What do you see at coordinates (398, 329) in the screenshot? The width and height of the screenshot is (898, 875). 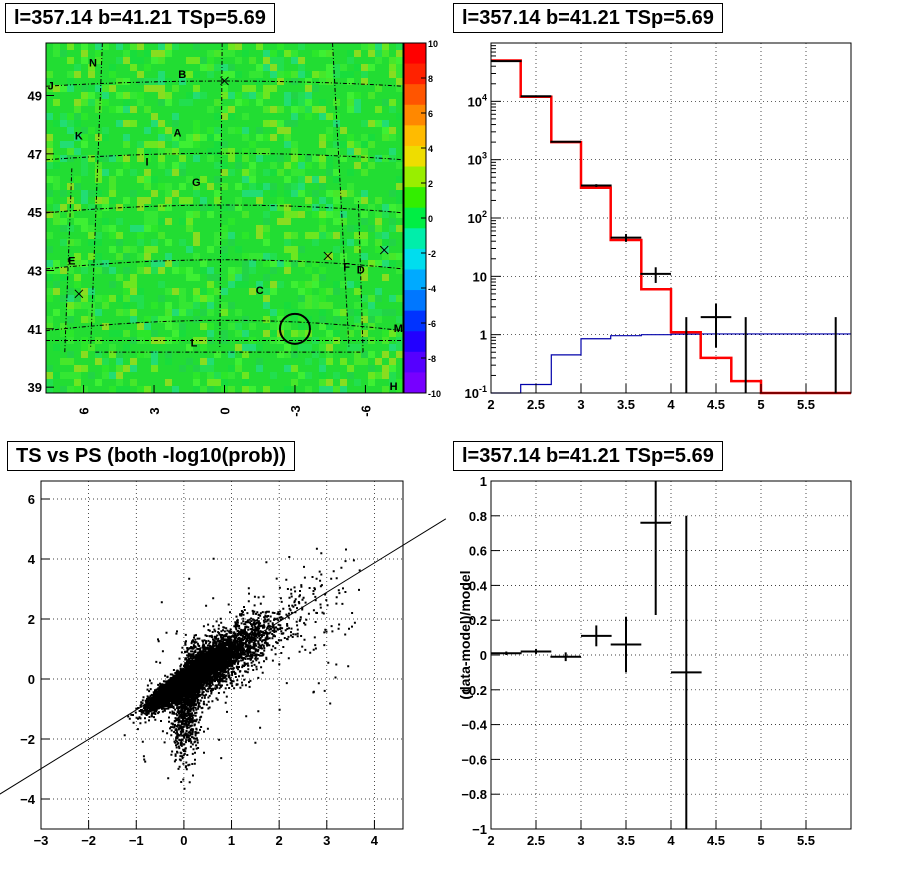 I see `source-label: M` at bounding box center [398, 329].